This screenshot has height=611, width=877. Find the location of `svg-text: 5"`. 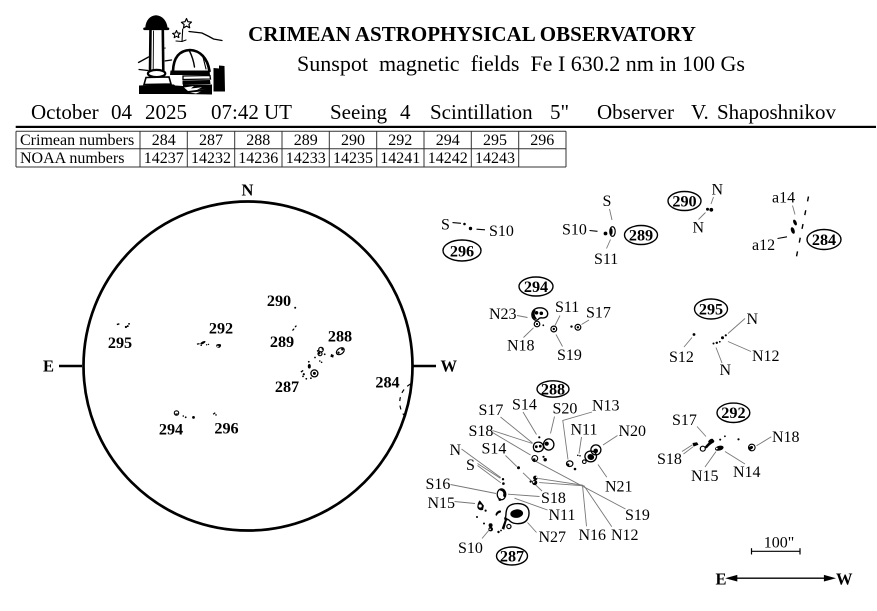

svg-text: 5" is located at coordinates (559, 112).